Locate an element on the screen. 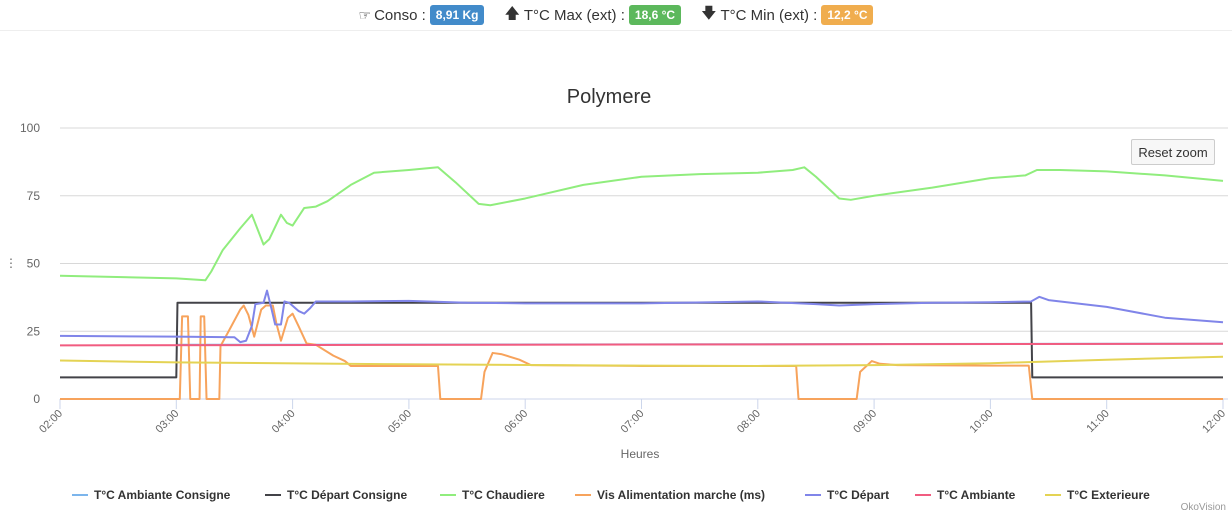 Image resolution: width=1232 pixels, height=517 pixels. legend-item: Vis Alimentation marche (ms) is located at coordinates (681, 495).